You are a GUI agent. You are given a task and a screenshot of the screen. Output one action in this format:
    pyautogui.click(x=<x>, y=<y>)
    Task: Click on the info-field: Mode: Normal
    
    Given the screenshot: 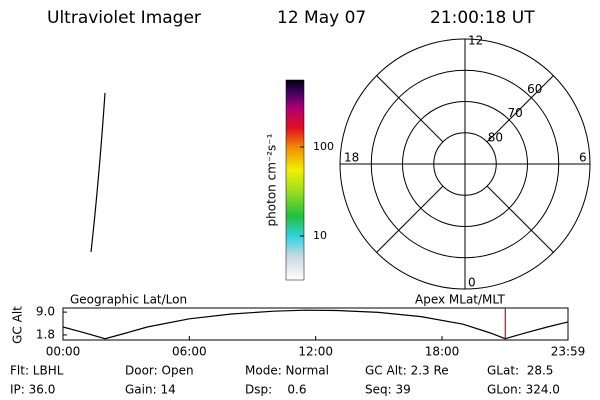 What is the action you would take?
    pyautogui.click(x=287, y=371)
    